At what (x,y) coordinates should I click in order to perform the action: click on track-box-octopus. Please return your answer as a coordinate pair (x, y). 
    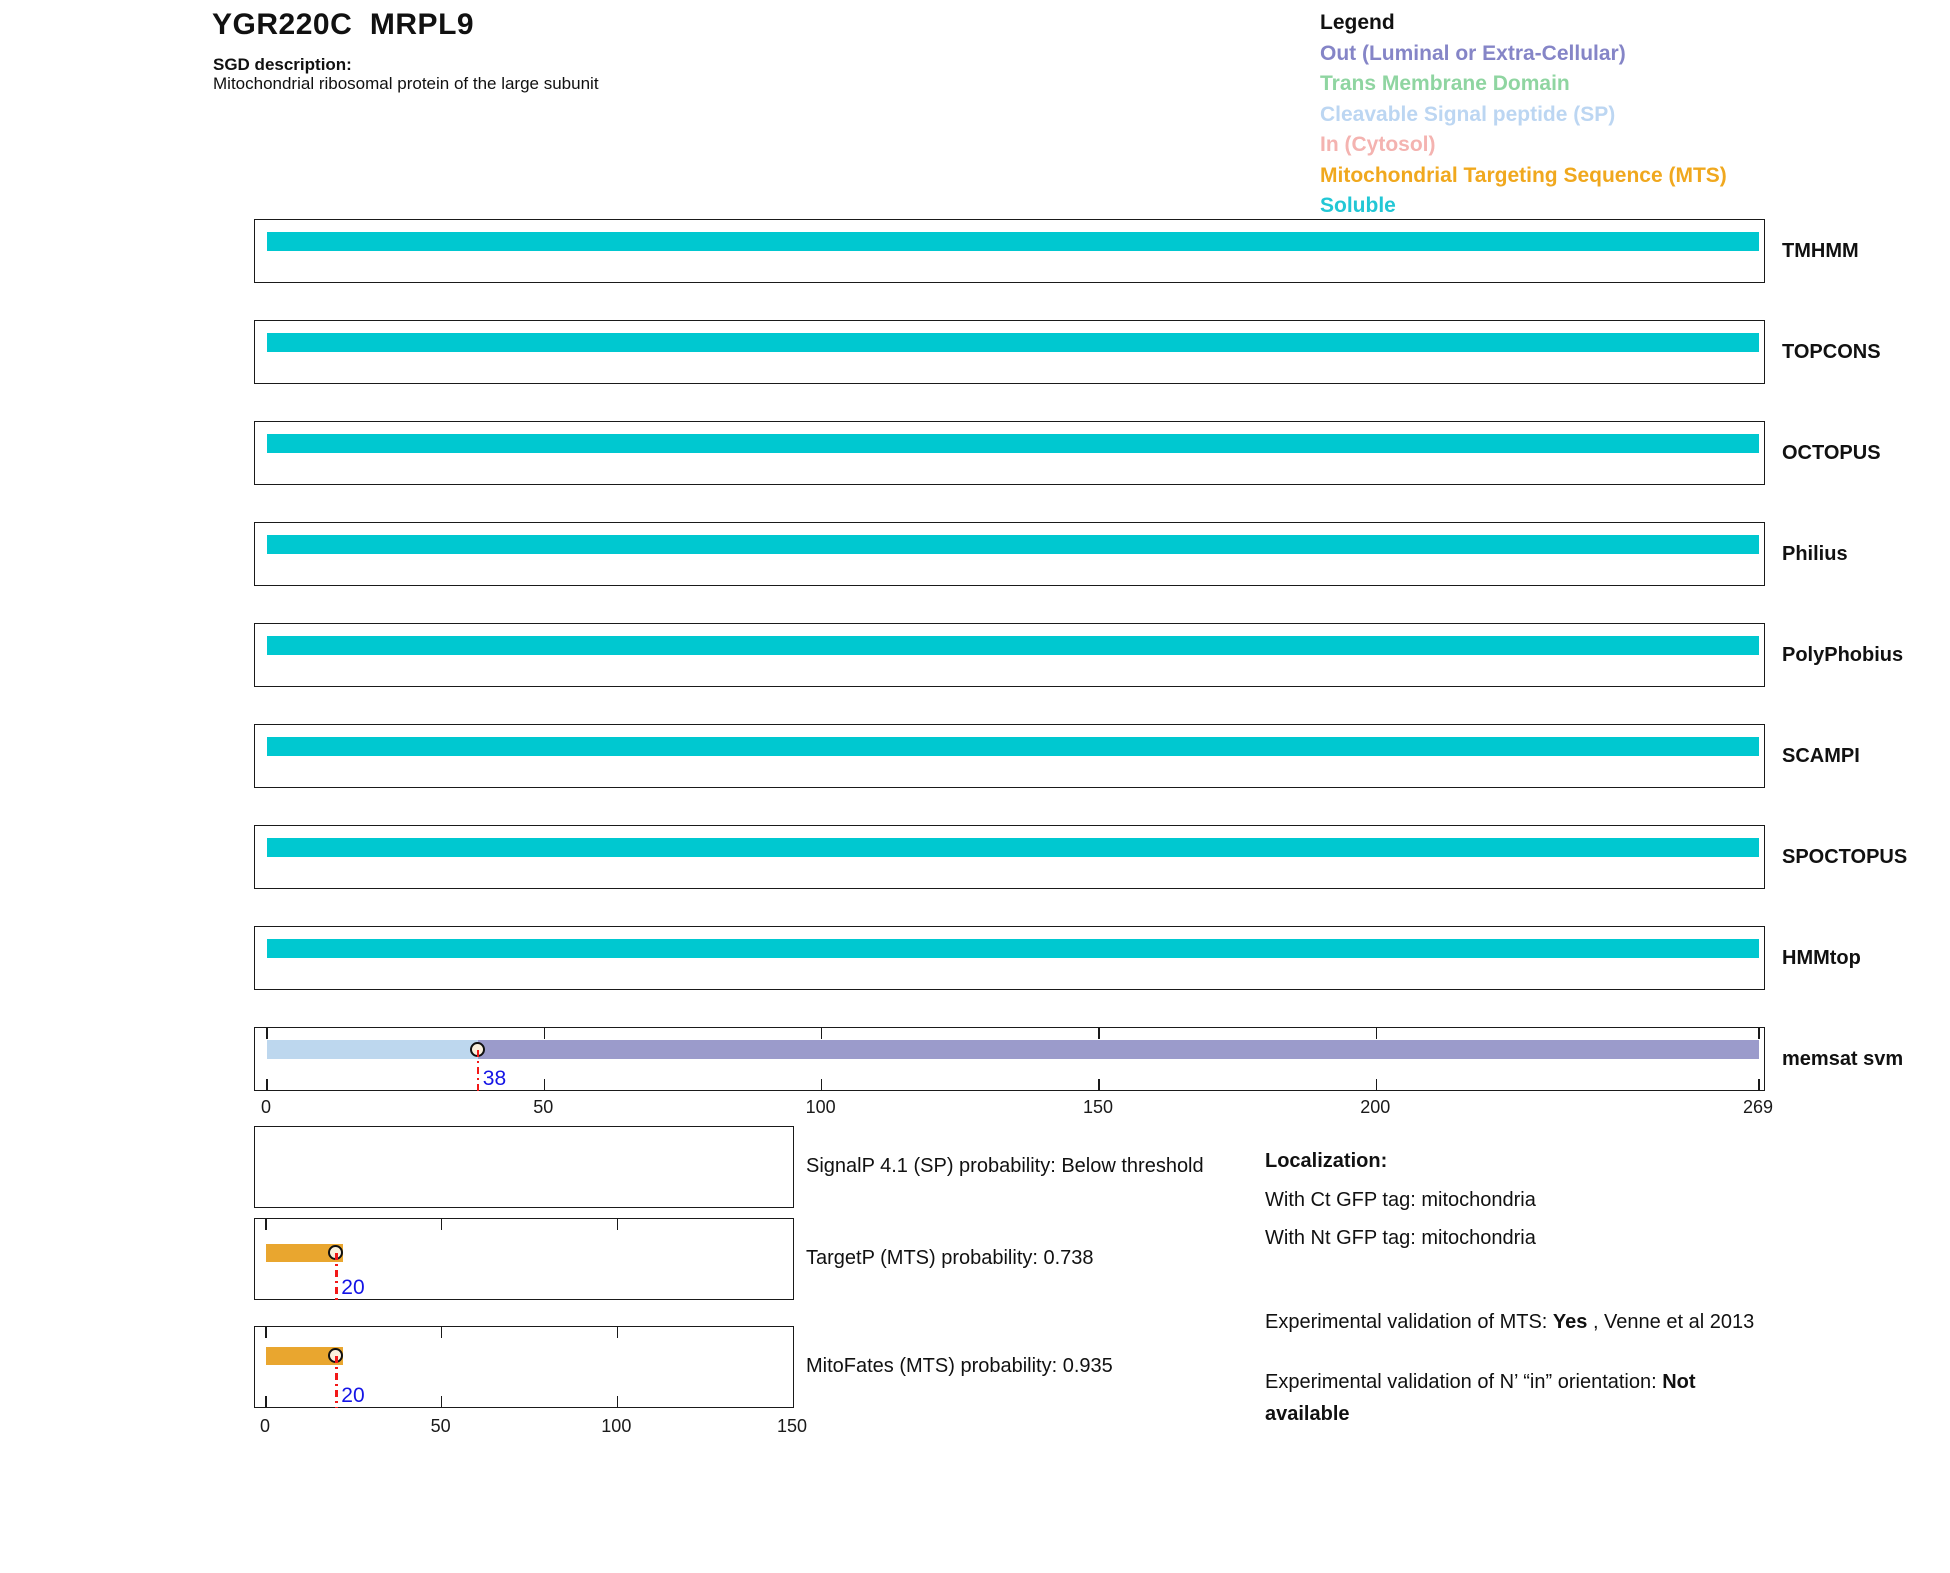
    Looking at the image, I should click on (1009, 453).